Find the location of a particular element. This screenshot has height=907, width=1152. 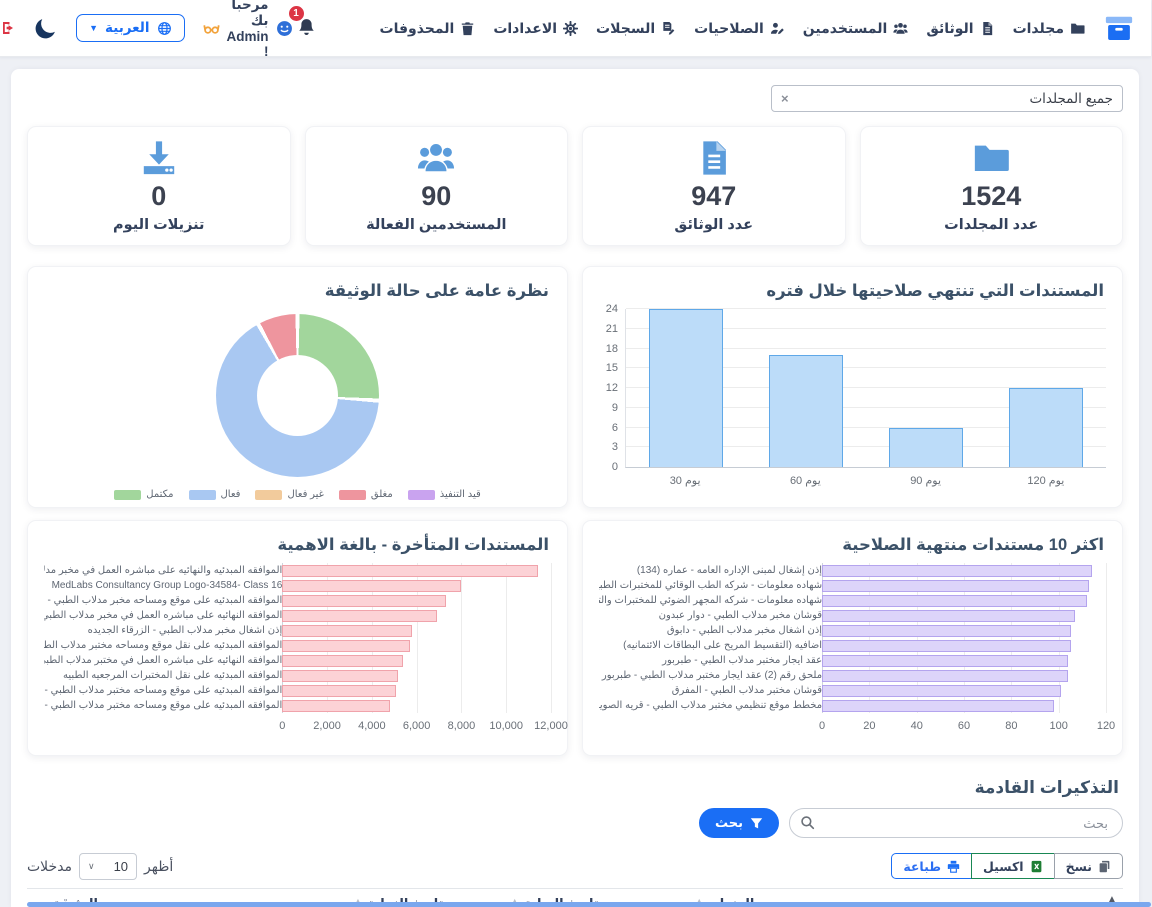

stat-card-downloads-today: 0 تنزيلات اليوم is located at coordinates (160, 186).